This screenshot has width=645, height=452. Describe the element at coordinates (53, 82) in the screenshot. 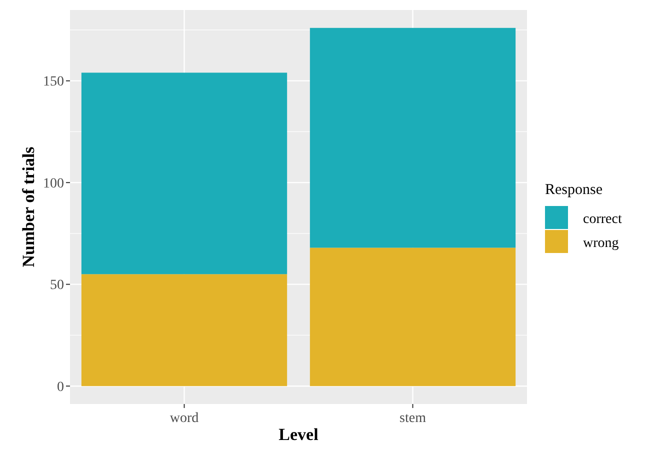

I see `y-tick-label: 150` at that location.